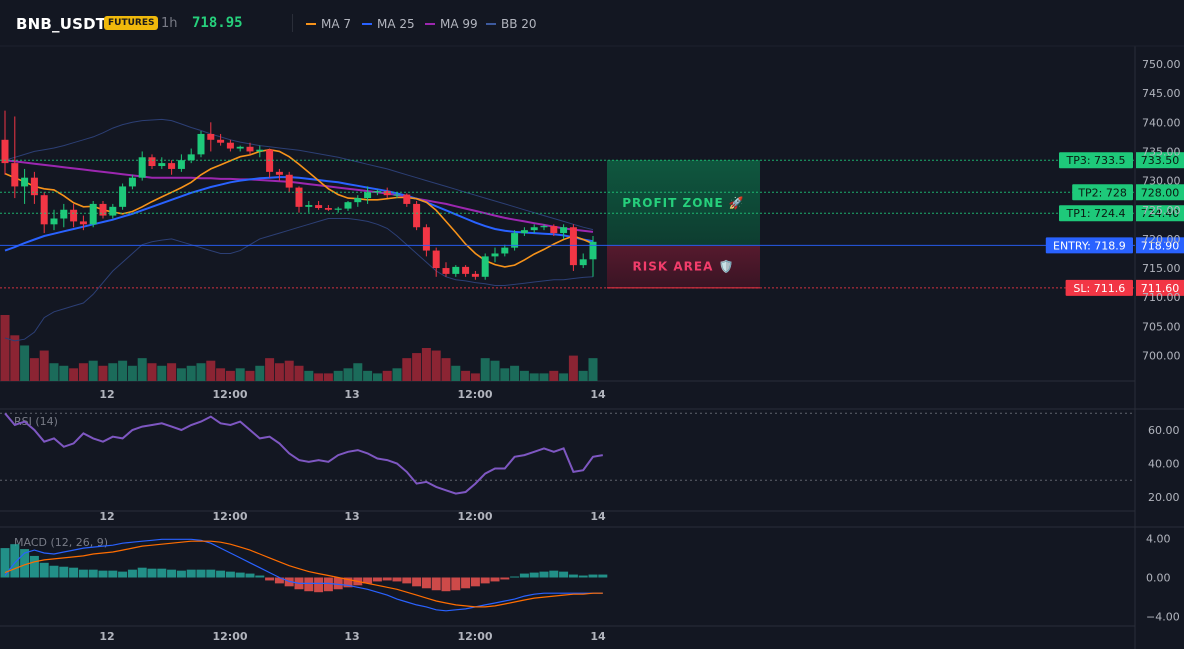  I want to click on price-tick-label: 700.00, so click(1161, 356).